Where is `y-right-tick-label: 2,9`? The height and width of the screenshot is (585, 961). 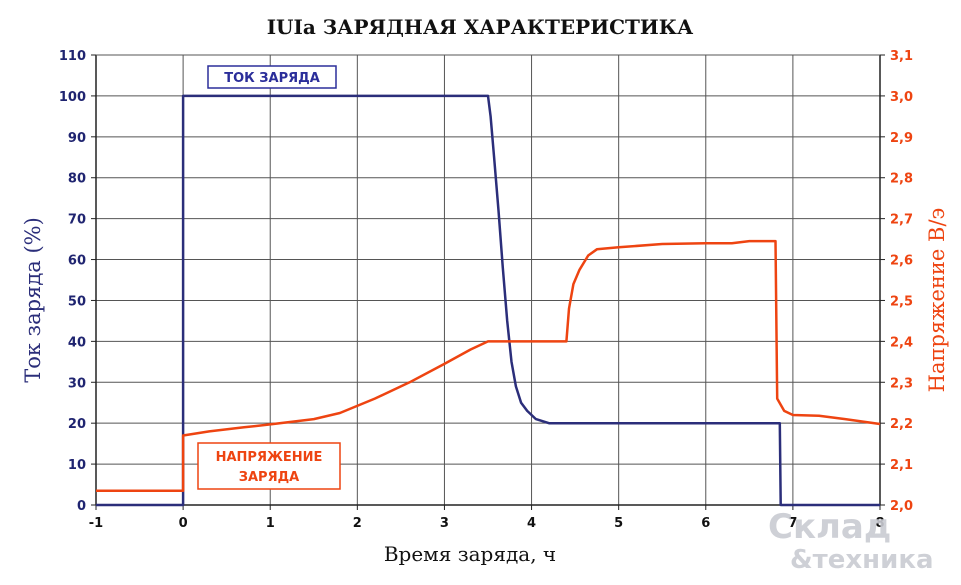
y-right-tick-label: 2,9 is located at coordinates (901, 138).